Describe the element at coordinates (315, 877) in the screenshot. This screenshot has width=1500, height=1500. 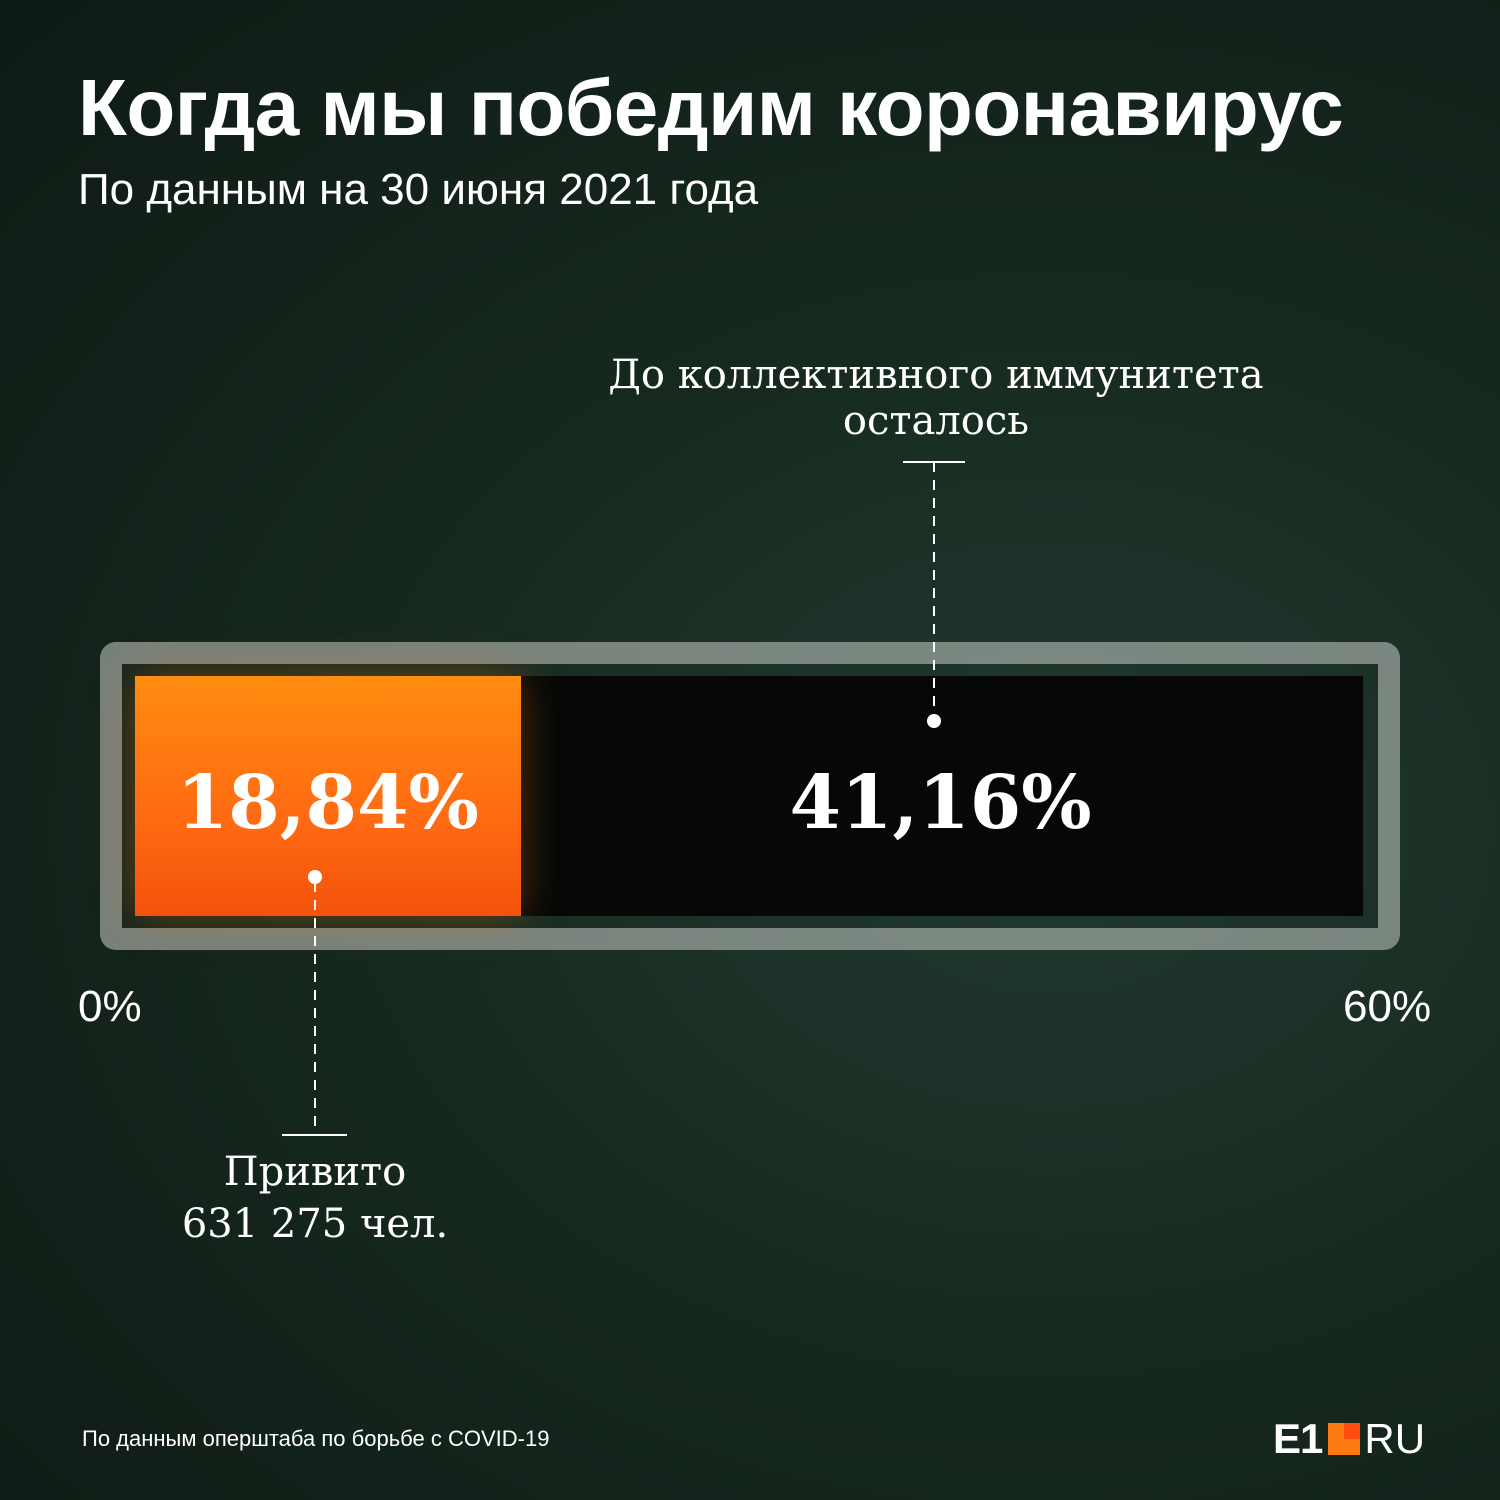
I see `leader-vaccinated-dot` at that location.